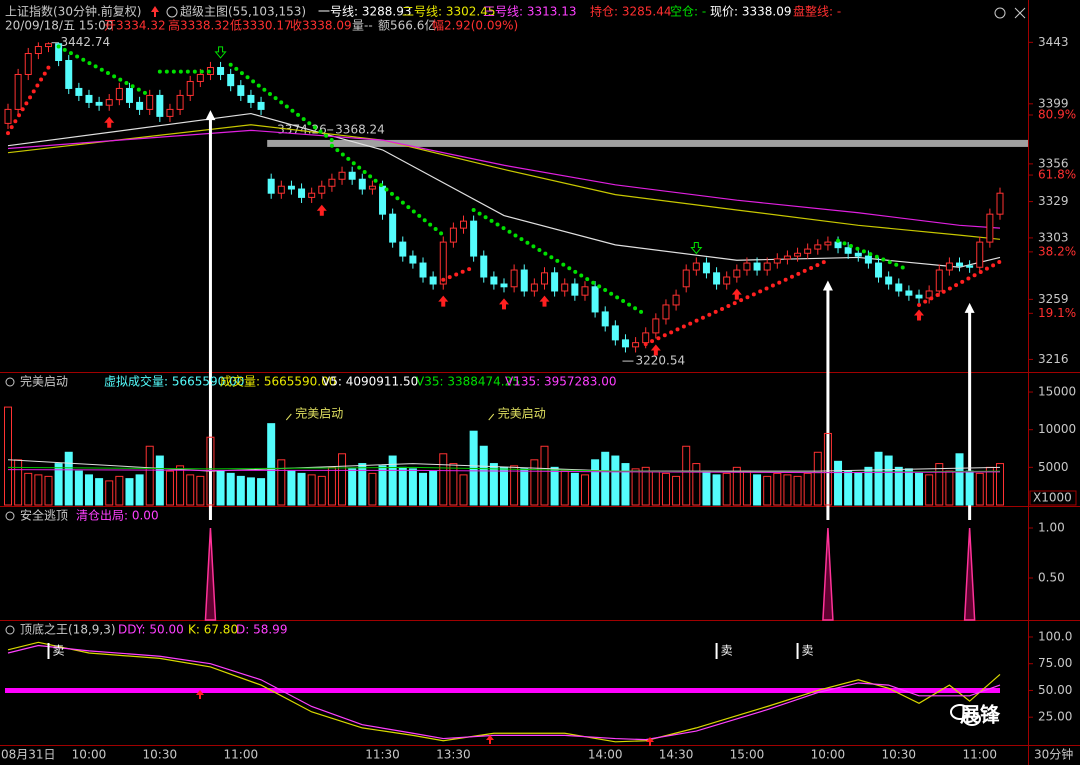 Image resolution: width=1080 pixels, height=765 pixels. I want to click on header-item: 持仓: 3285.44, so click(630, 11).